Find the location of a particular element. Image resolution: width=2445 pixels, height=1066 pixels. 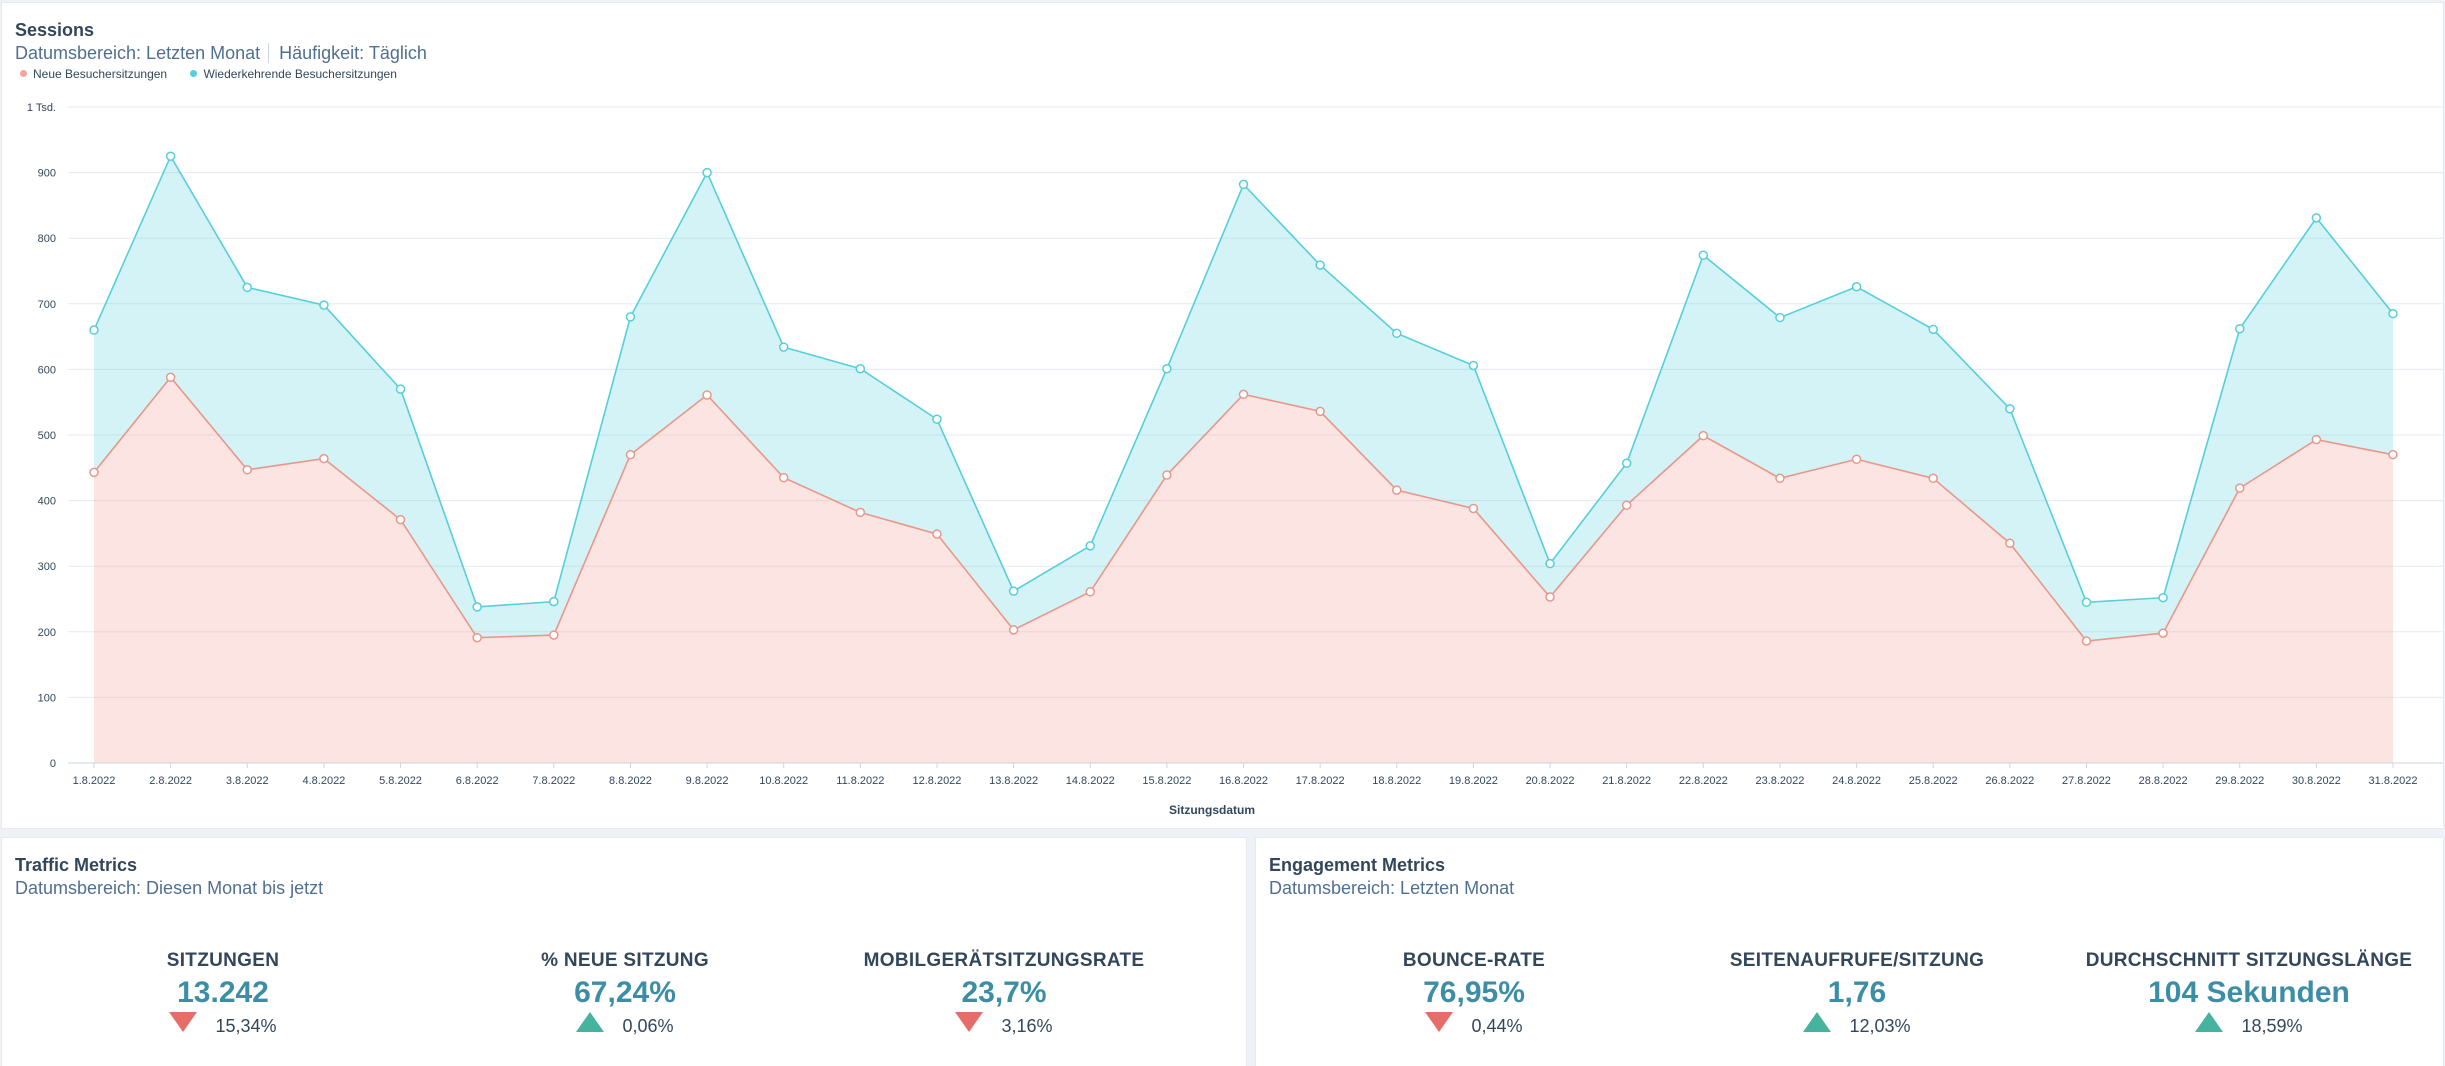

x-tick-label: 24.8.2022 is located at coordinates (1856, 781).